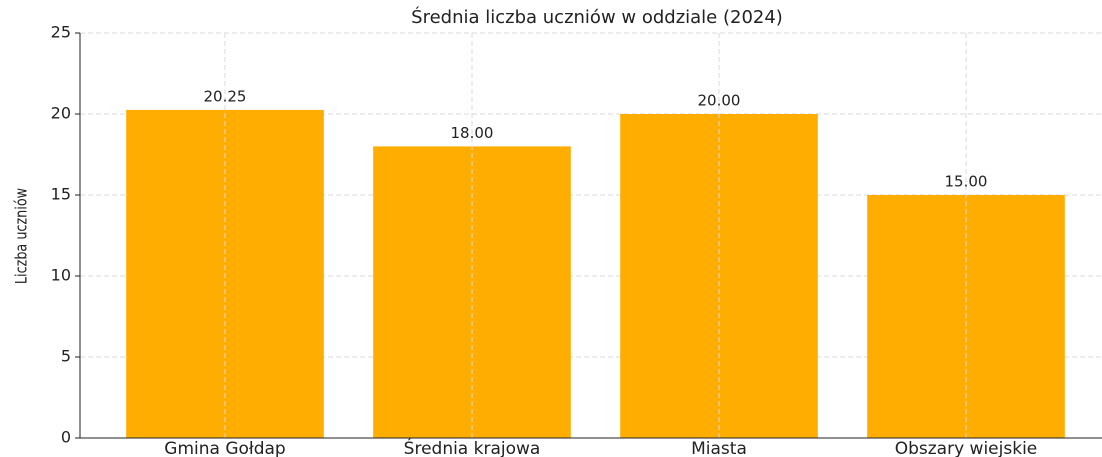  I want to click on y-tick-label: 25, so click(61, 32).